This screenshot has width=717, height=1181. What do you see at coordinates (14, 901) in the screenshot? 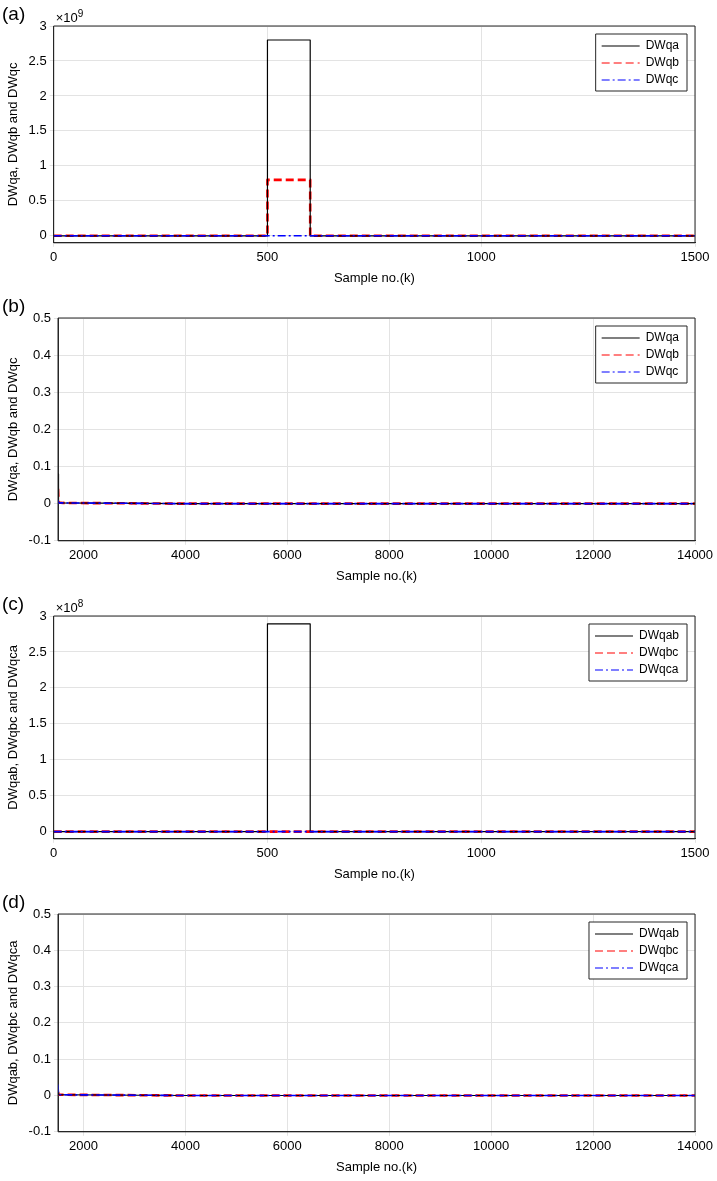
I see `text: (d)` at bounding box center [14, 901].